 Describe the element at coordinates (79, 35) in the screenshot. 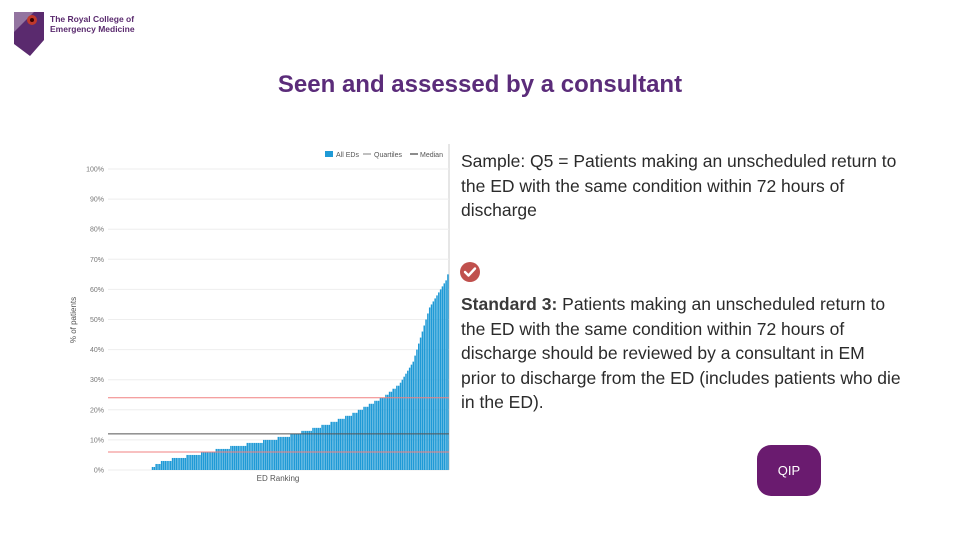

I see `rcem-logo: The Royal College of Emergency Medicine` at that location.